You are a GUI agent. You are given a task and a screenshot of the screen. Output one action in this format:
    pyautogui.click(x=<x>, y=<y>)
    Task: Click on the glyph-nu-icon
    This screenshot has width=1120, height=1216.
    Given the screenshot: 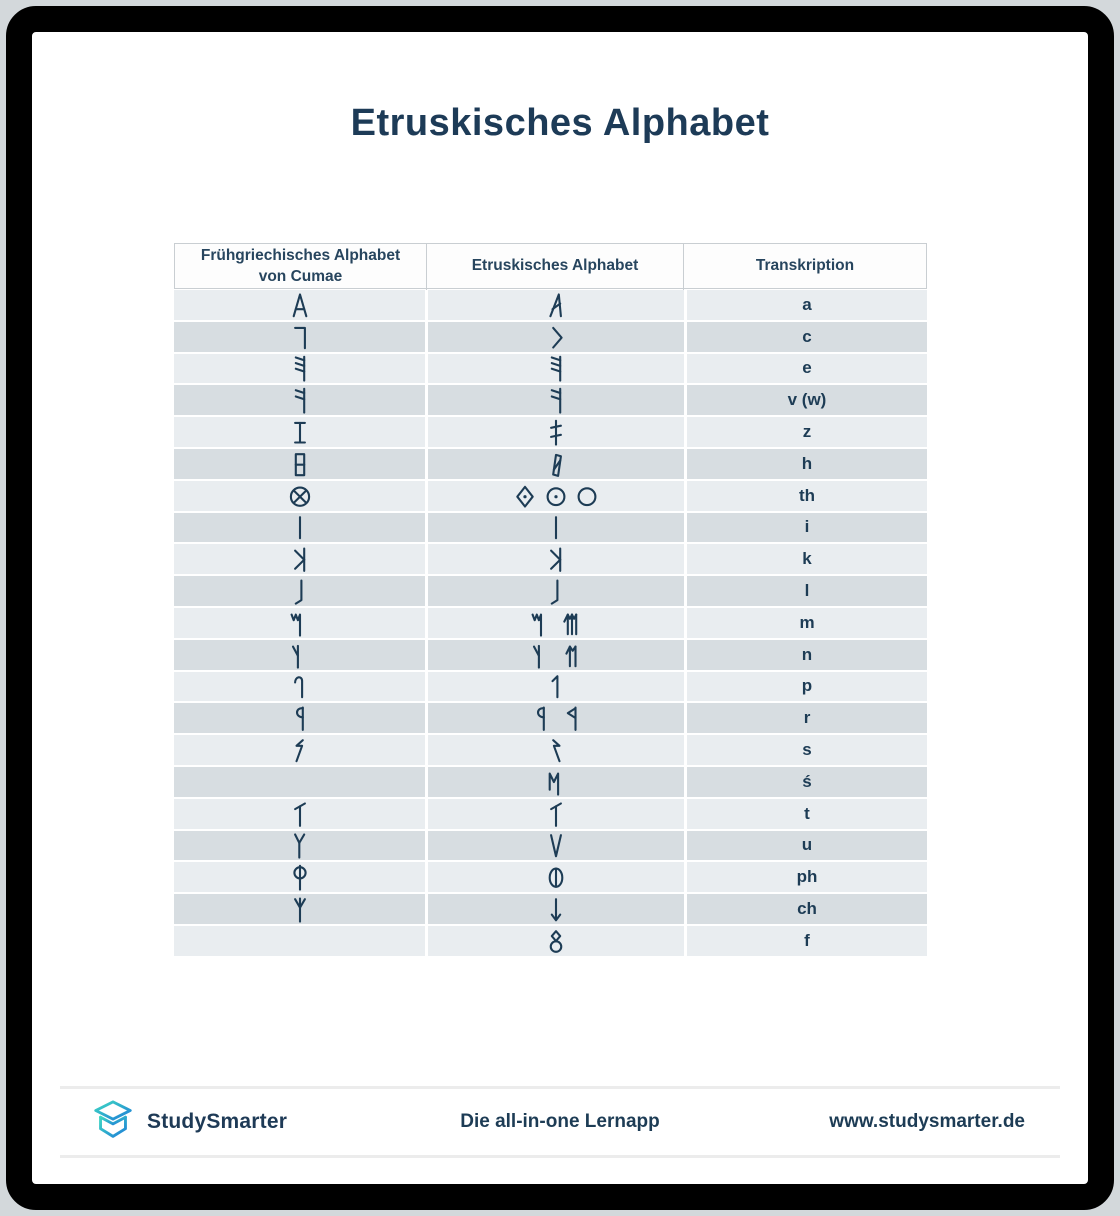 What is the action you would take?
    pyautogui.click(x=295, y=656)
    